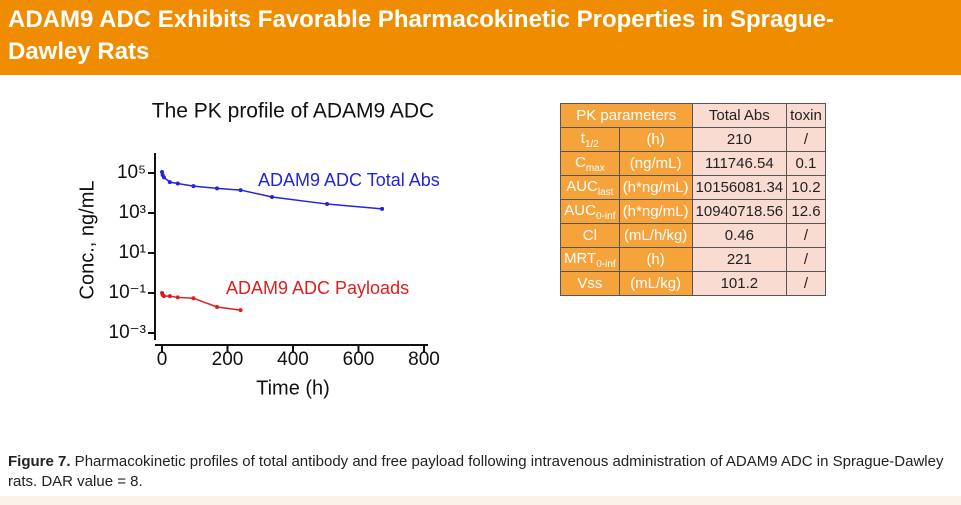 This screenshot has width=961, height=505. Describe the element at coordinates (580, 162) in the screenshot. I see `param-name: C` at that location.